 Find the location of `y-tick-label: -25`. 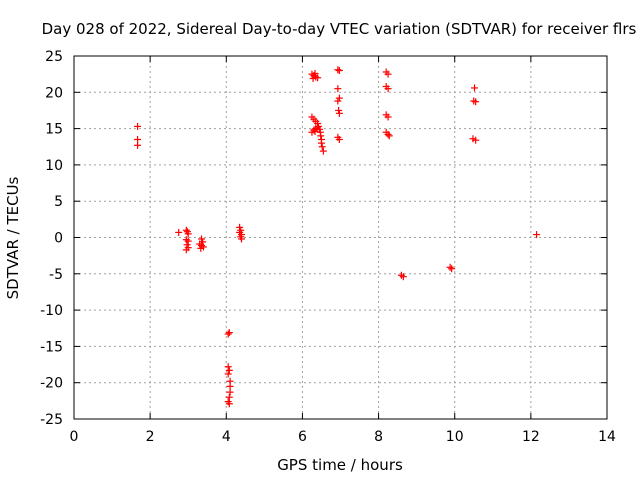

y-tick-label: -25 is located at coordinates (51, 420).